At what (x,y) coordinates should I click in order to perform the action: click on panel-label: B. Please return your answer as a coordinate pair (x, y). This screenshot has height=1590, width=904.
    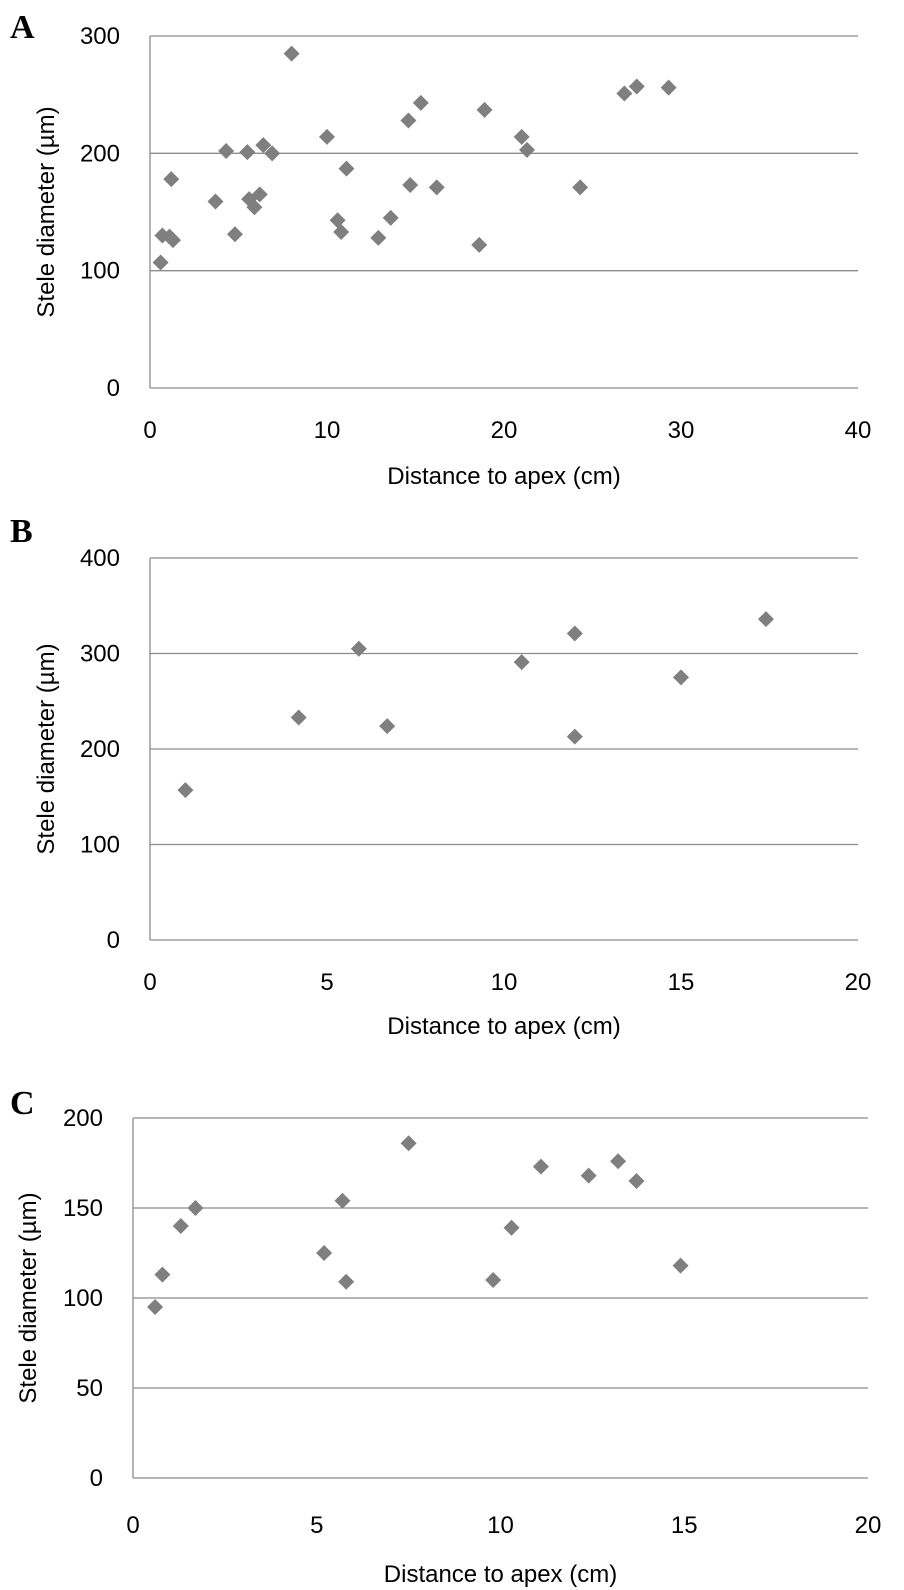
    Looking at the image, I should click on (21, 531).